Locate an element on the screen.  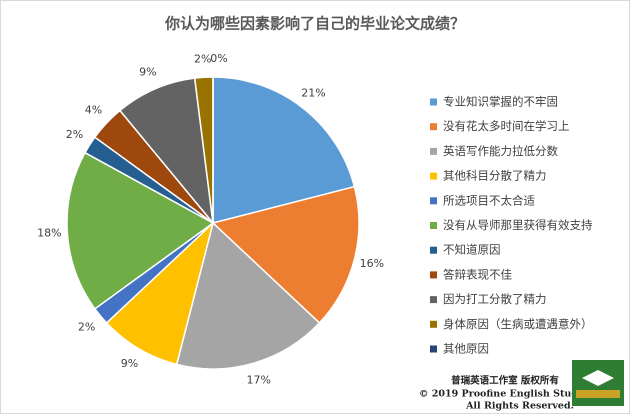
legend-label: 所选项目不太合适 is located at coordinates (489, 200).